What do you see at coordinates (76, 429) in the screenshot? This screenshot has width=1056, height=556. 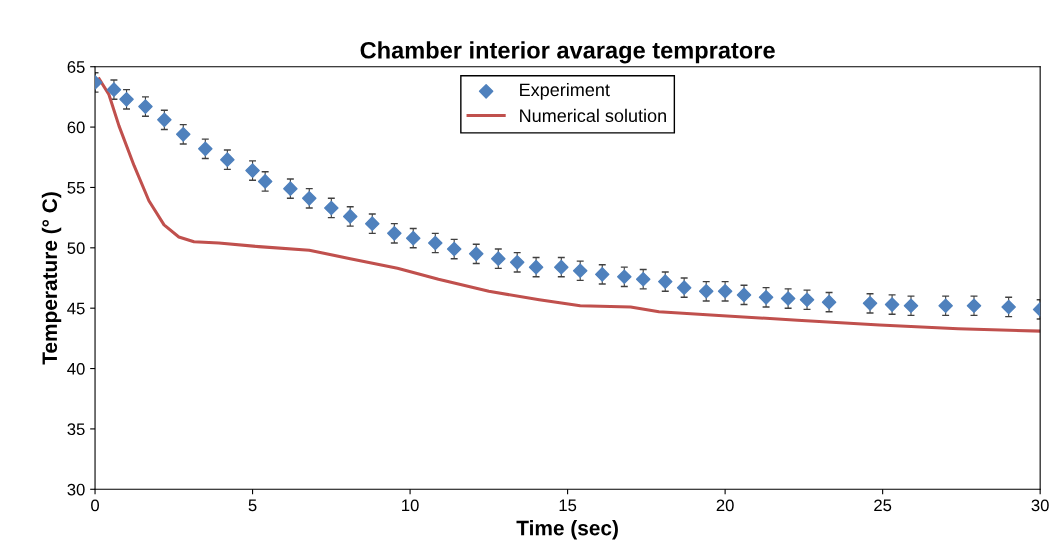 I see `y-tick-label: 35` at bounding box center [76, 429].